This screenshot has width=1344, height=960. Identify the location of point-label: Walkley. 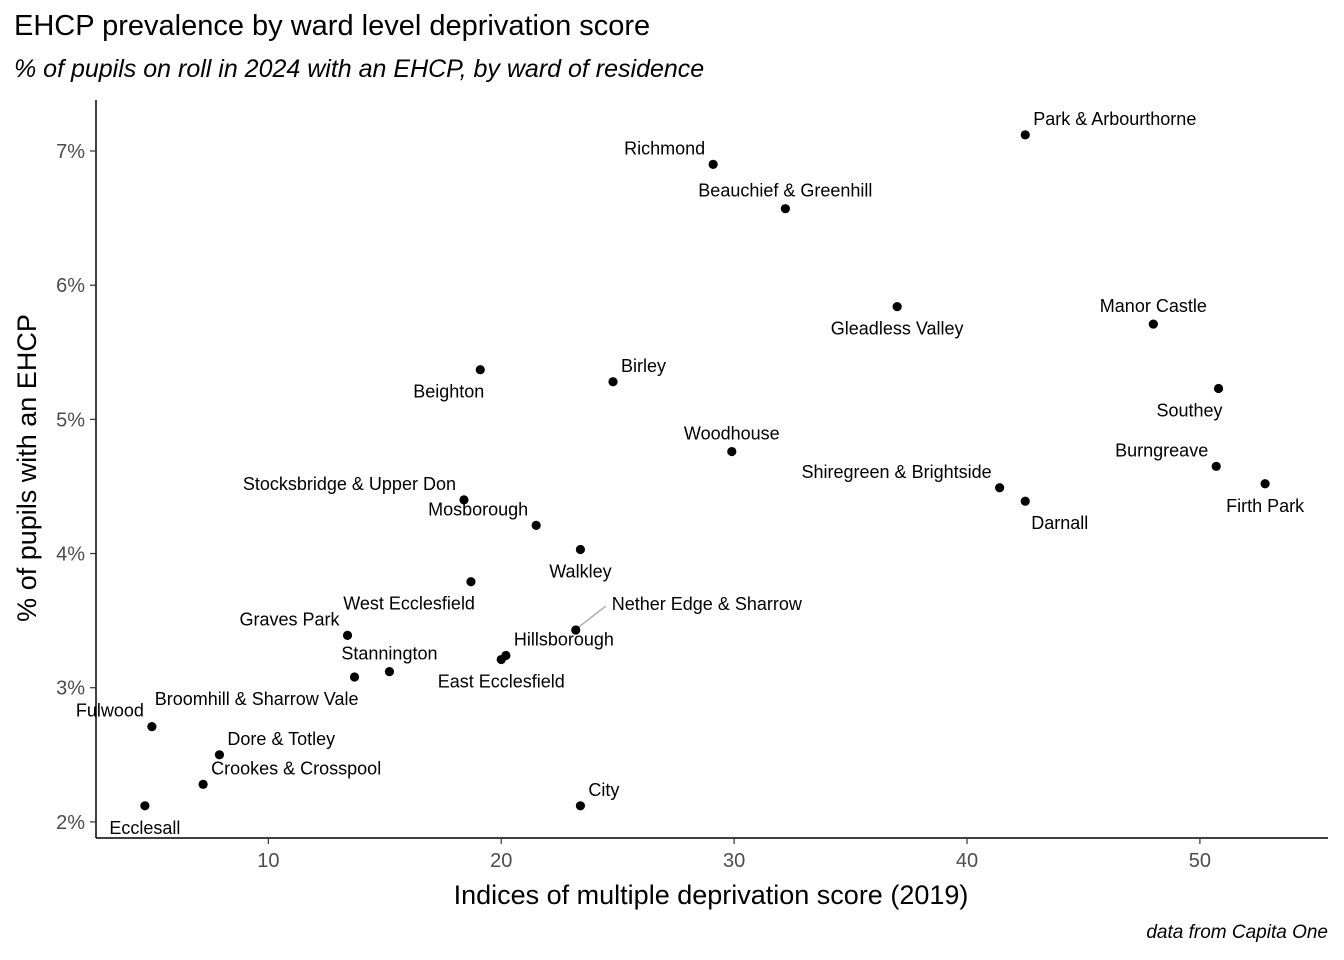
(580, 572).